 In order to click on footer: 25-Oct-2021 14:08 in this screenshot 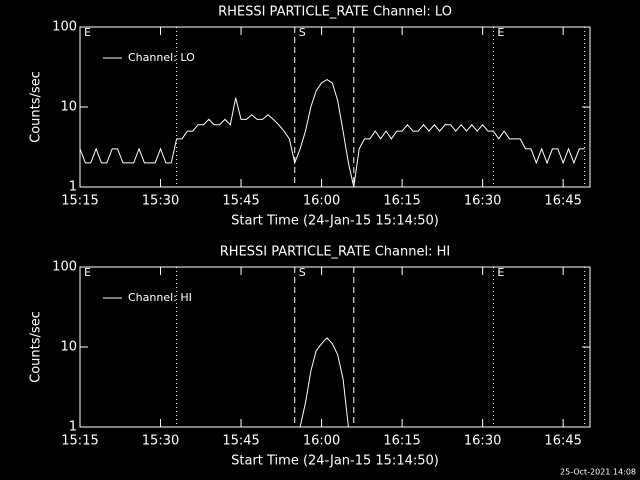, I will do `click(598, 472)`.